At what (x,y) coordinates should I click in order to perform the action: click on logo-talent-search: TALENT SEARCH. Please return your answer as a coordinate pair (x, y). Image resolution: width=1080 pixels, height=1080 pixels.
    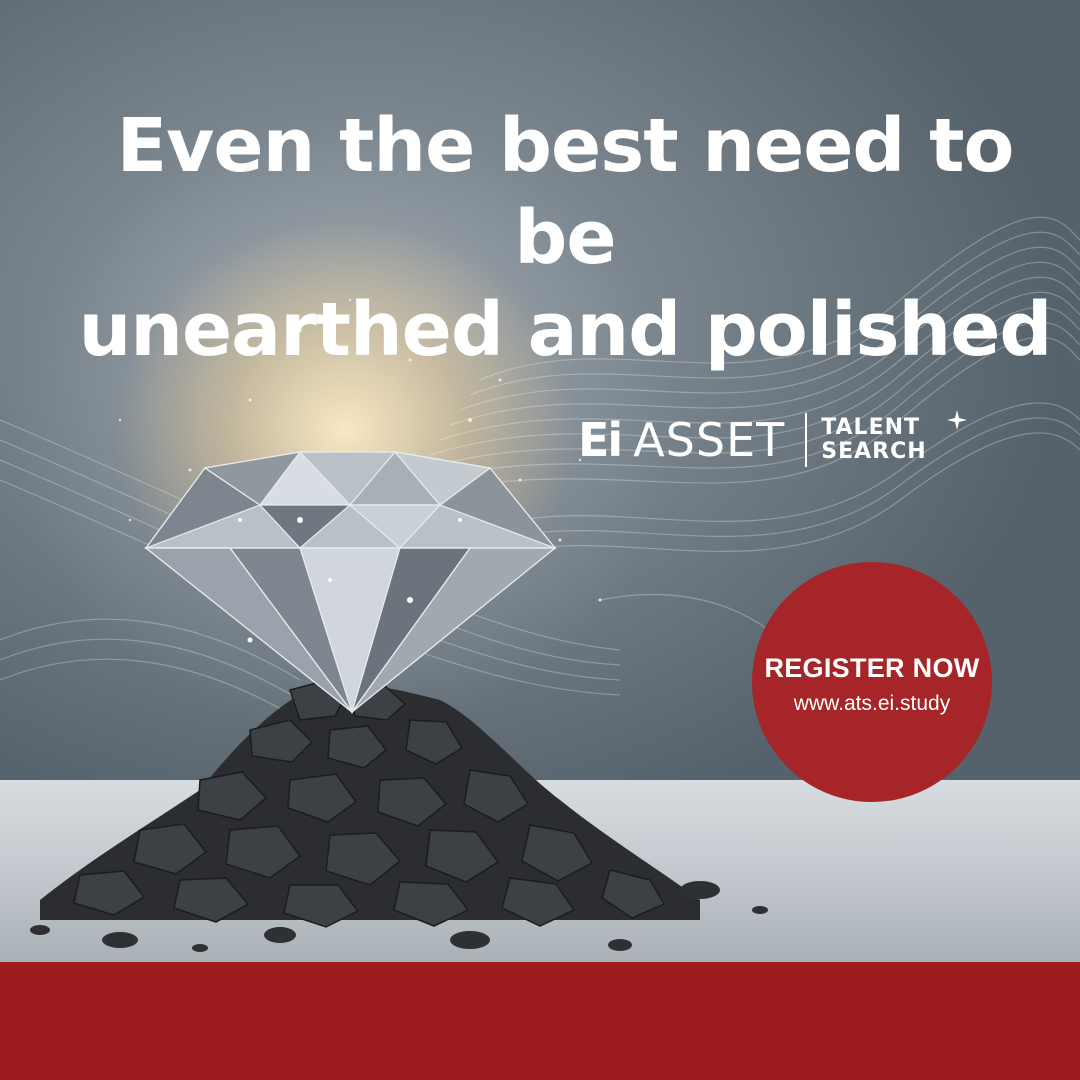
    Looking at the image, I should click on (894, 437).